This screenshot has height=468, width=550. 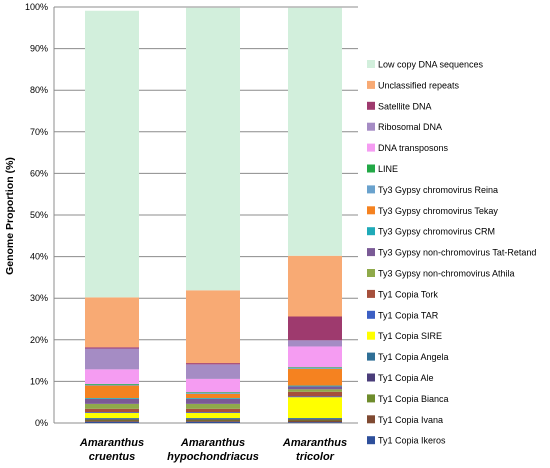 I want to click on y-tick-label: 90%, so click(x=39, y=49).